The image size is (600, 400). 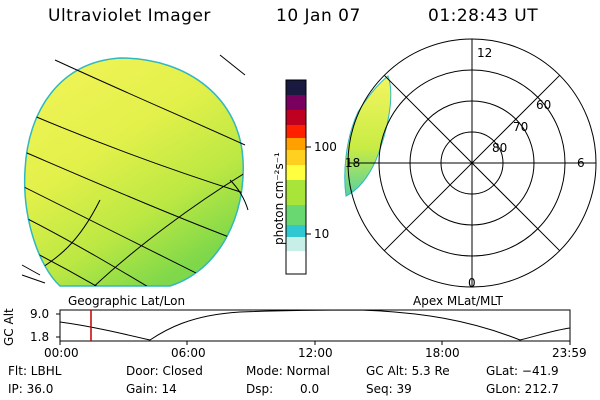 I want to click on right-panel-label: Apex MLat/MLT, so click(x=458, y=301).